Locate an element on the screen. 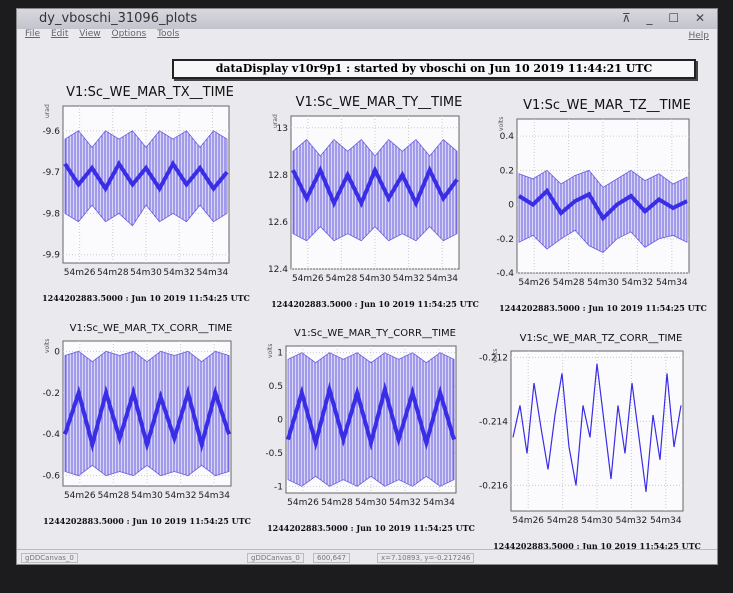 The image size is (733, 593). status-field: x=7.10893, y=-0.217246 is located at coordinates (426, 558).